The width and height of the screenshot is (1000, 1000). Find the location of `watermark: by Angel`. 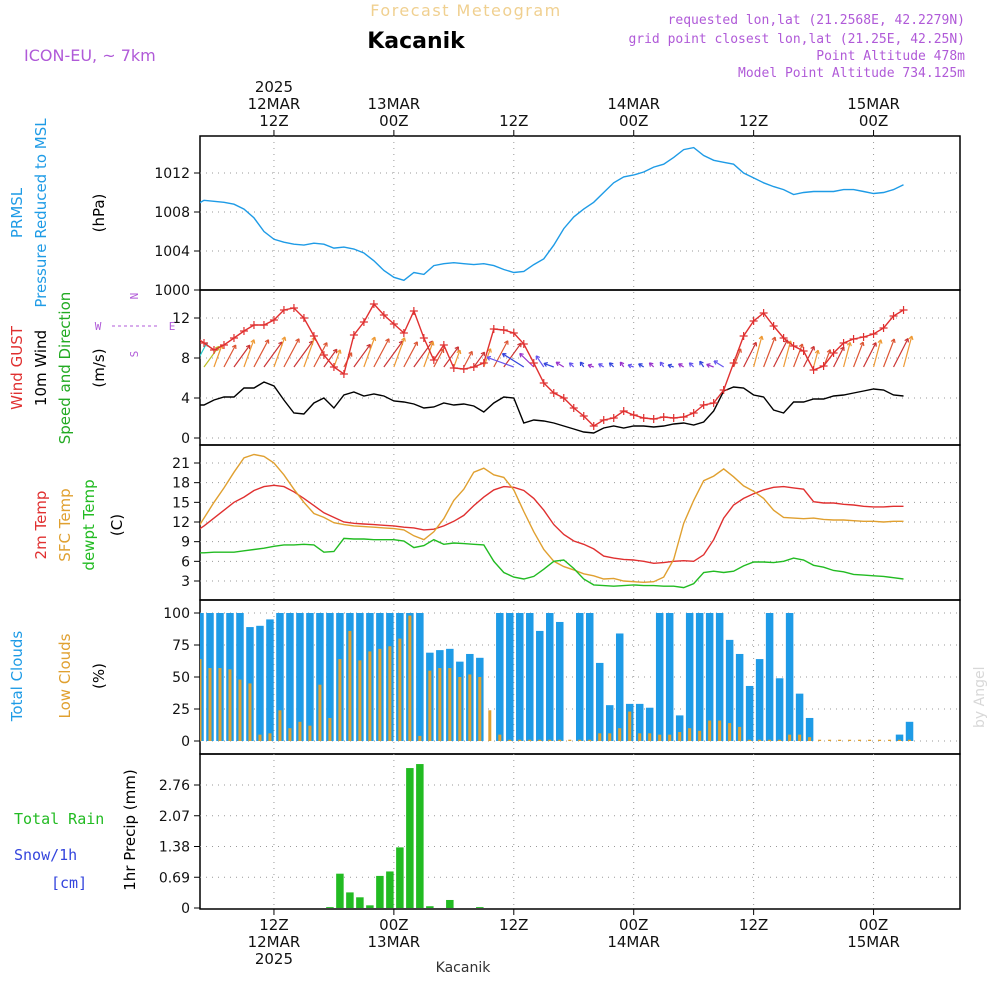

watermark: by Angel is located at coordinates (980, 697).